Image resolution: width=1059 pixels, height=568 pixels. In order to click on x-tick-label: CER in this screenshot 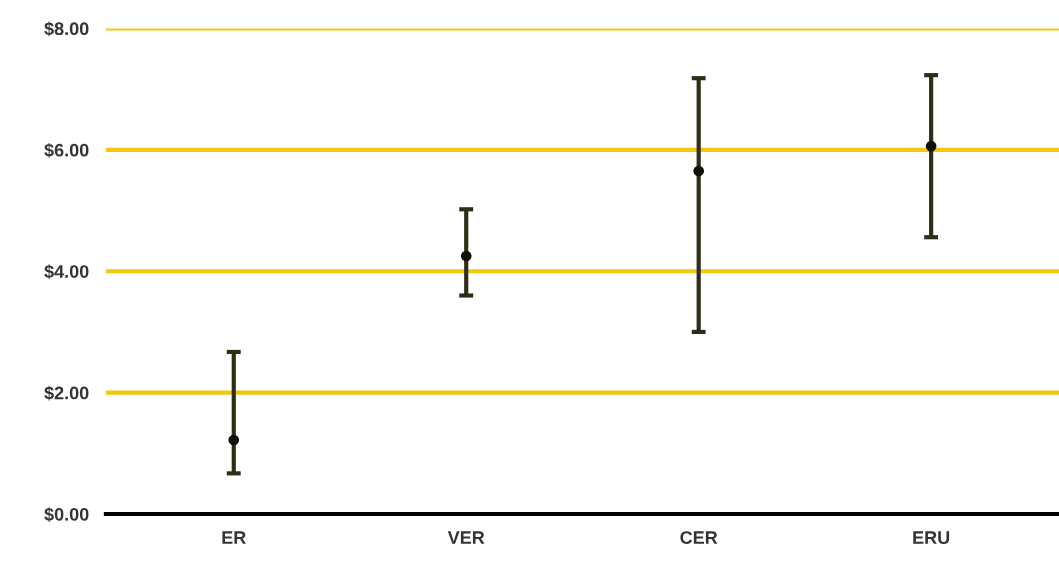, I will do `click(699, 537)`.